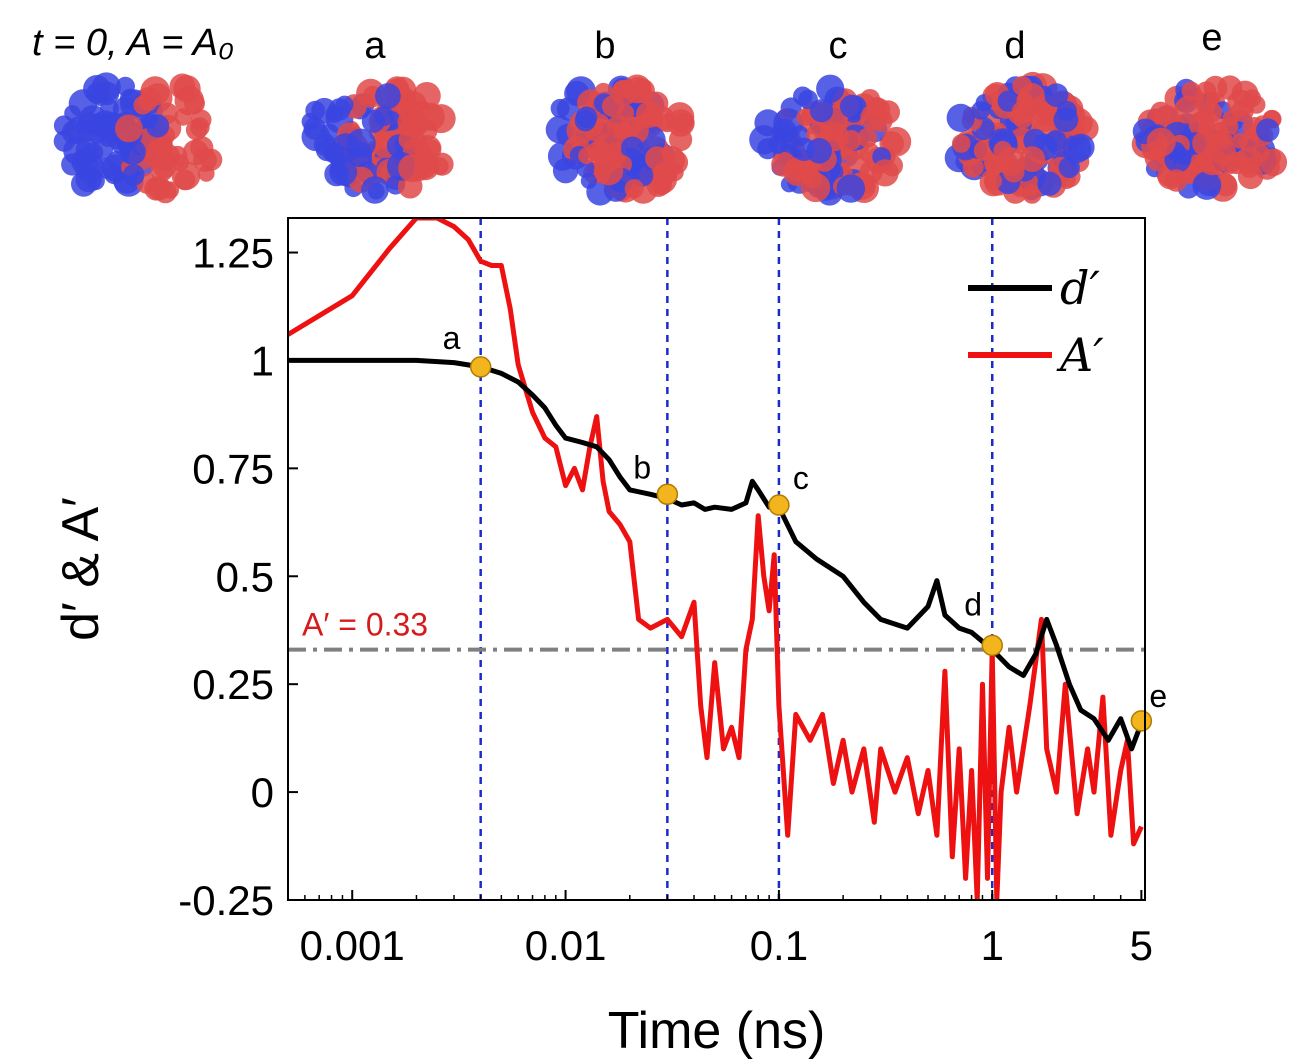 Image resolution: width=1291 pixels, height=1061 pixels. Describe the element at coordinates (233, 684) in the screenshot. I see `y-tick-label: 0.25` at that location.